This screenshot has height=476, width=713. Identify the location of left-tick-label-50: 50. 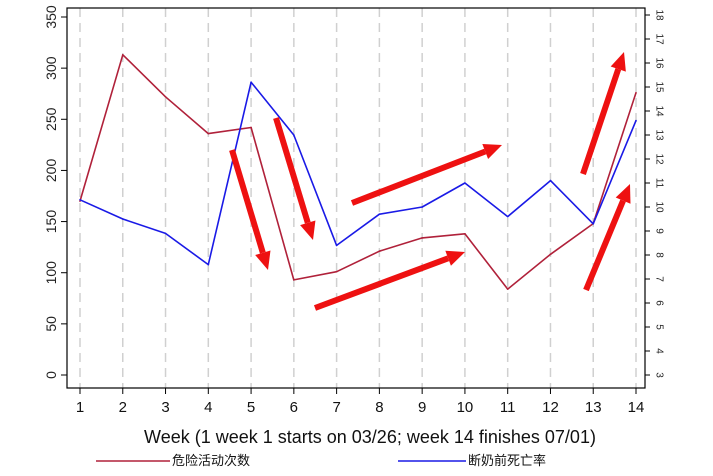
(51, 324).